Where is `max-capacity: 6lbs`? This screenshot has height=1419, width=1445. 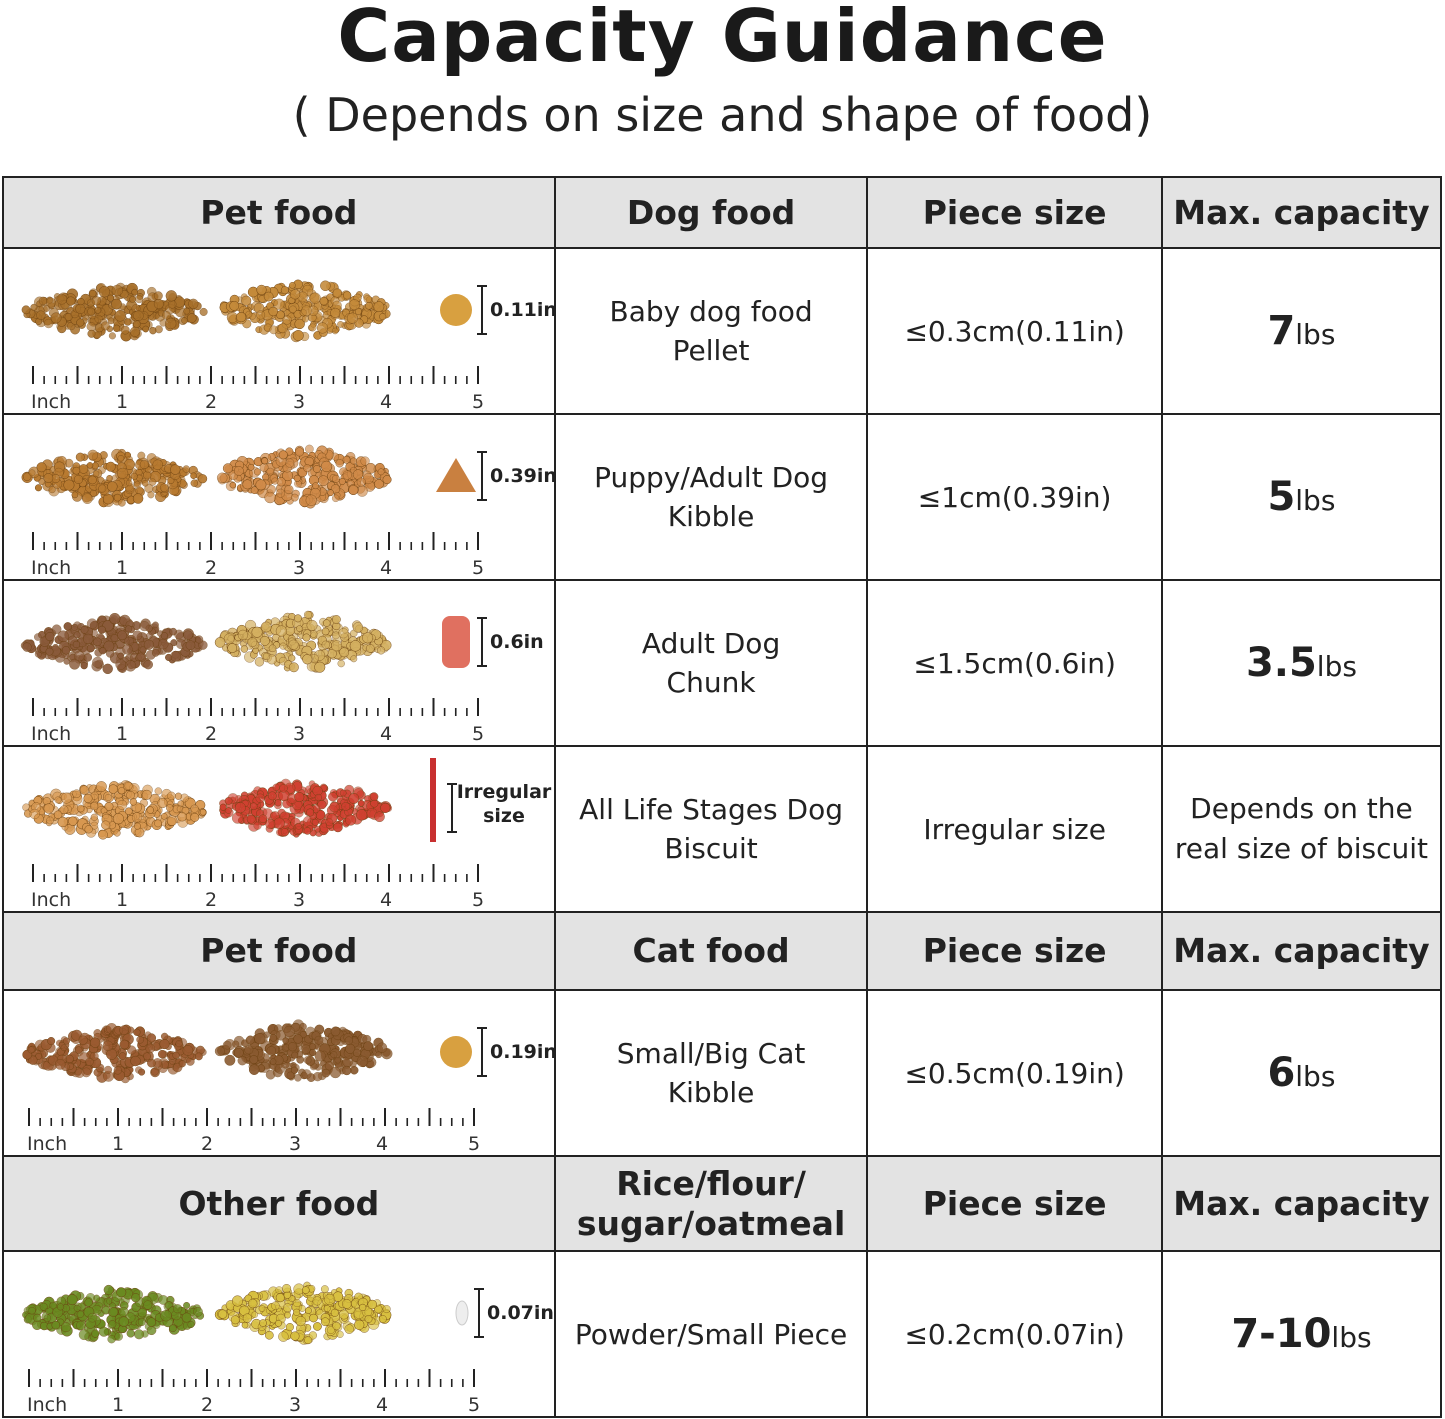 max-capacity: 6lbs is located at coordinates (1301, 1073).